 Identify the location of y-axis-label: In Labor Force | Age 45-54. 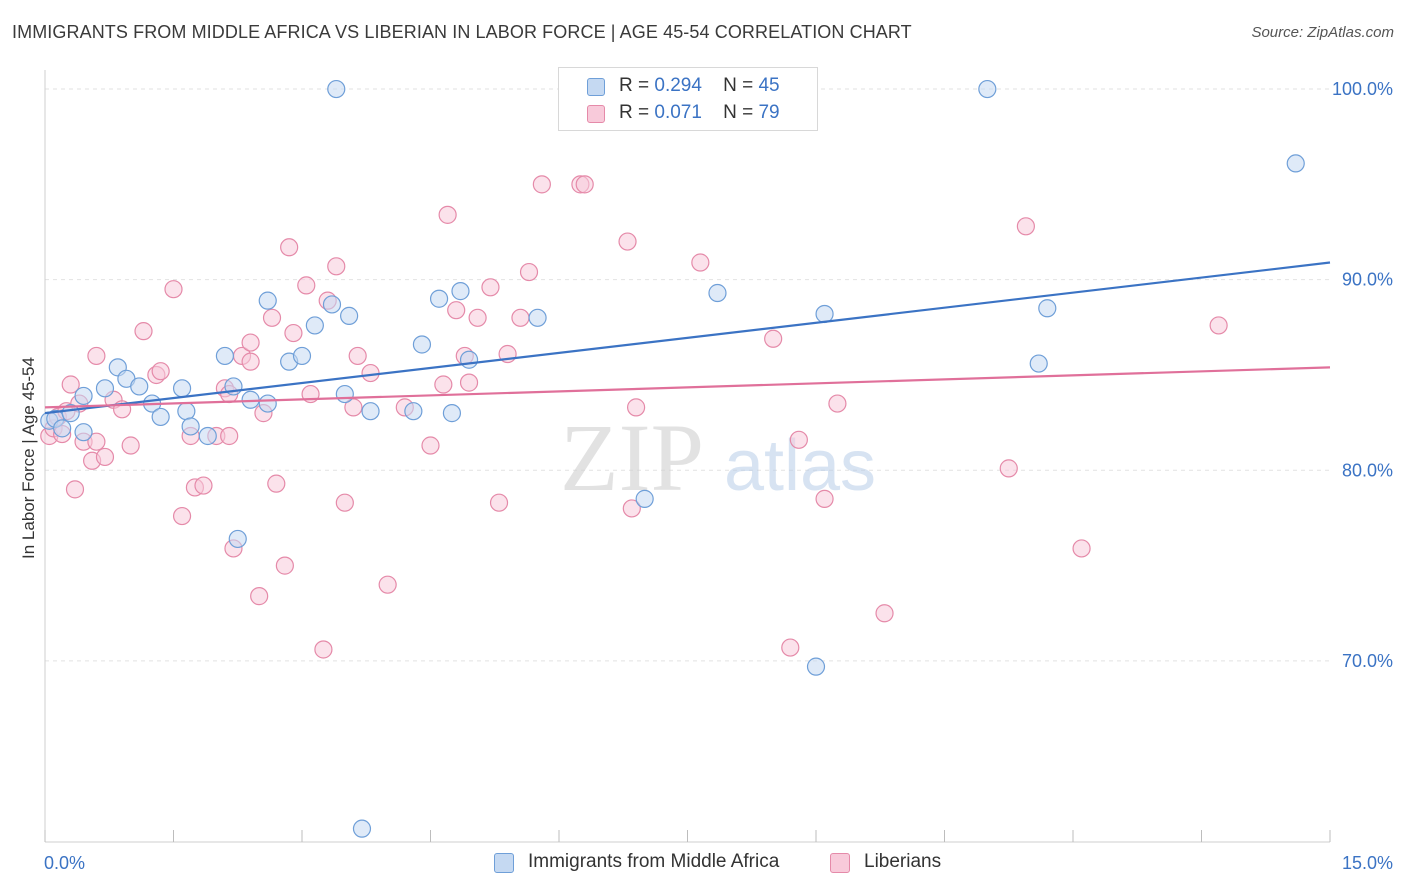
(28, 458).